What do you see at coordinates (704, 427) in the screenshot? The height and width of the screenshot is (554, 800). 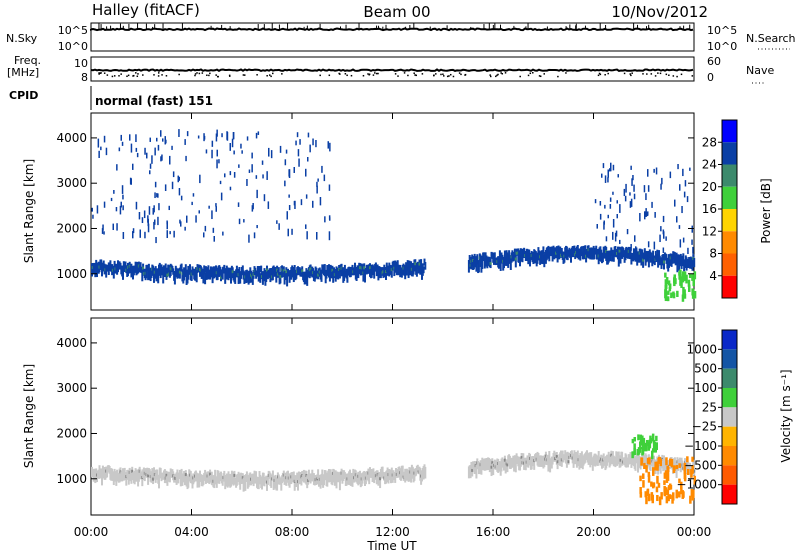 I see `velocity-colorbar-tick: −25` at bounding box center [704, 427].